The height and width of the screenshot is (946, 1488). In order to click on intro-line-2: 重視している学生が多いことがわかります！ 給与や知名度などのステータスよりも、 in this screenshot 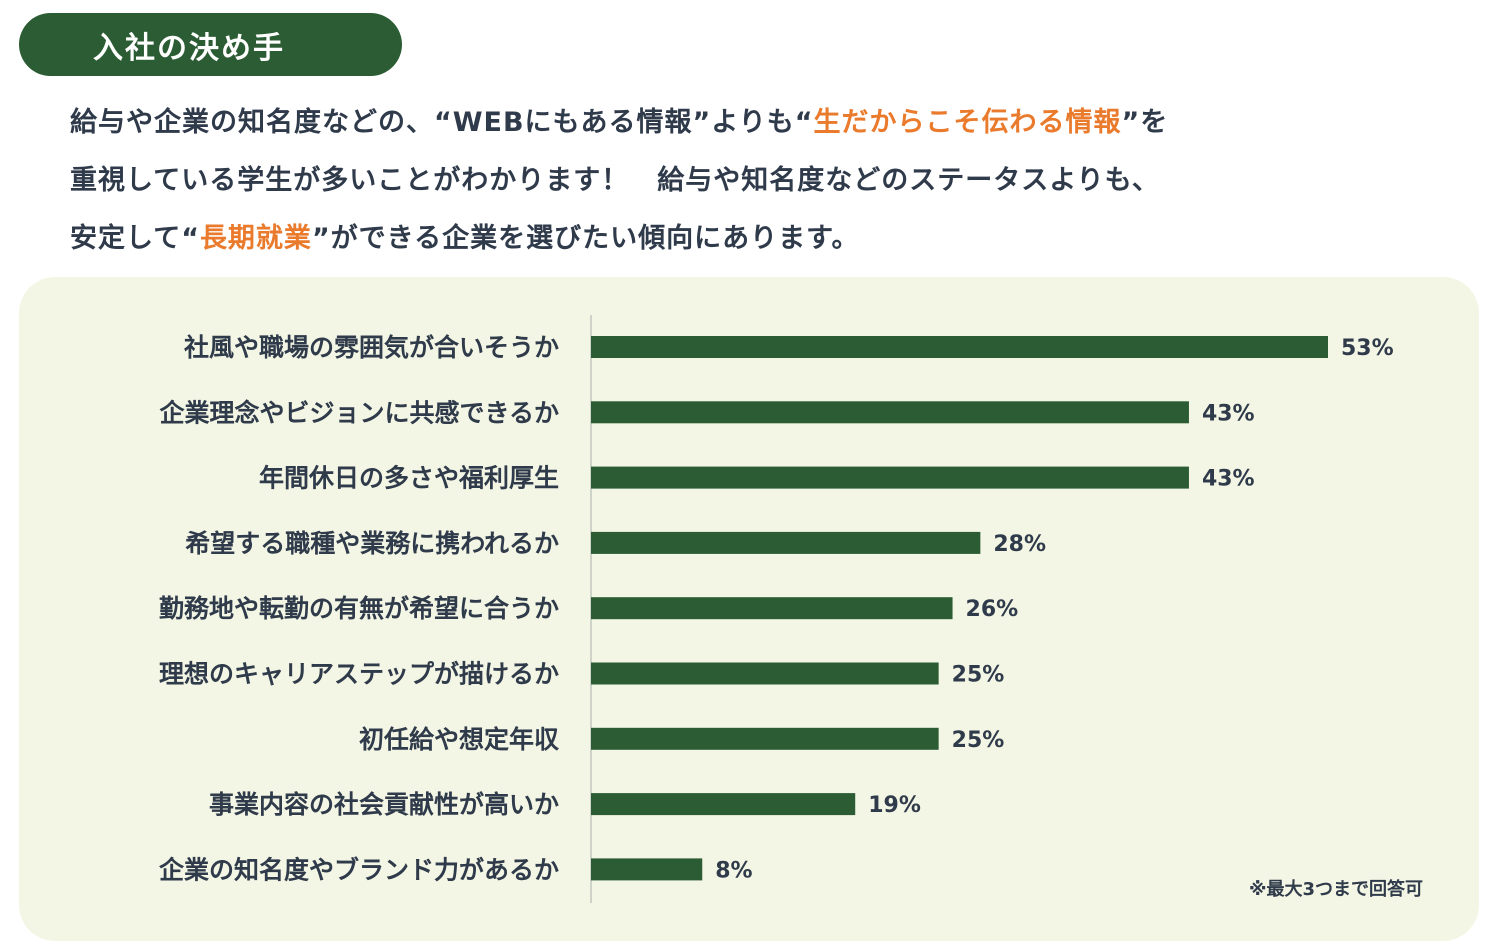, I will do `click(615, 180)`.